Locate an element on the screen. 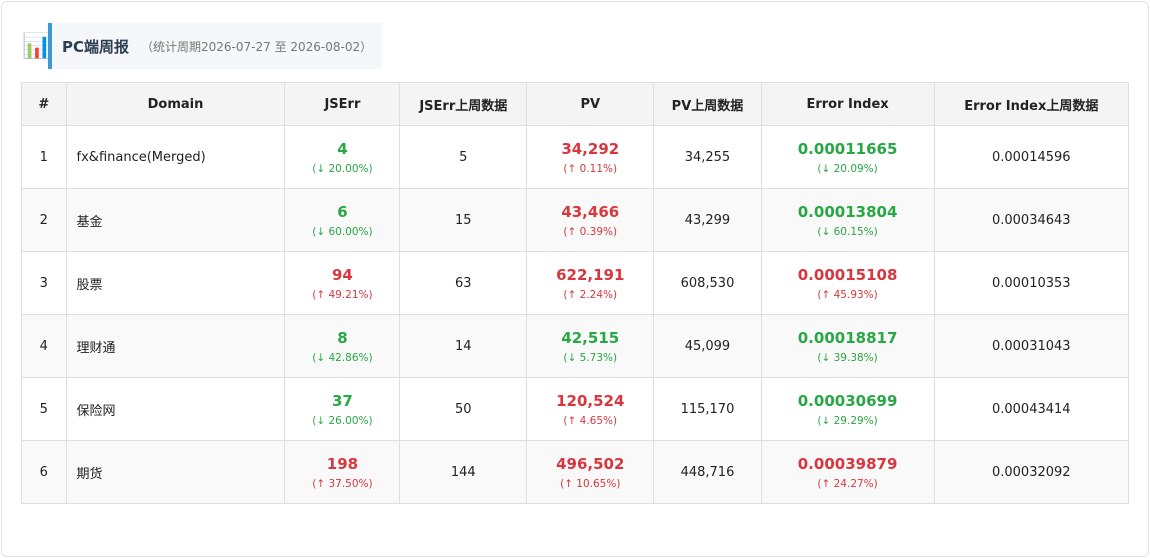 This screenshot has height=558, width=1150. metric-cell: 94 (↑ 49.21%) is located at coordinates (342, 283).